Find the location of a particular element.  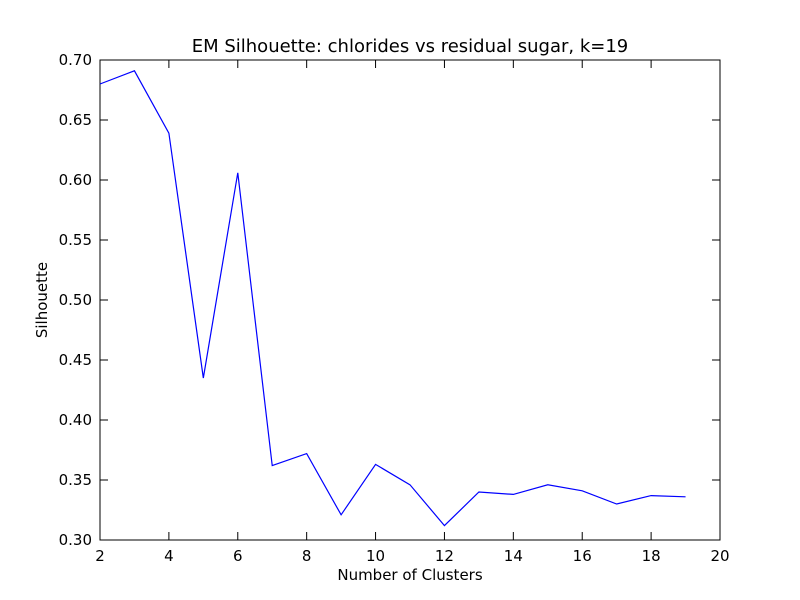

y-tick-label: 0.40 is located at coordinates (75, 420).